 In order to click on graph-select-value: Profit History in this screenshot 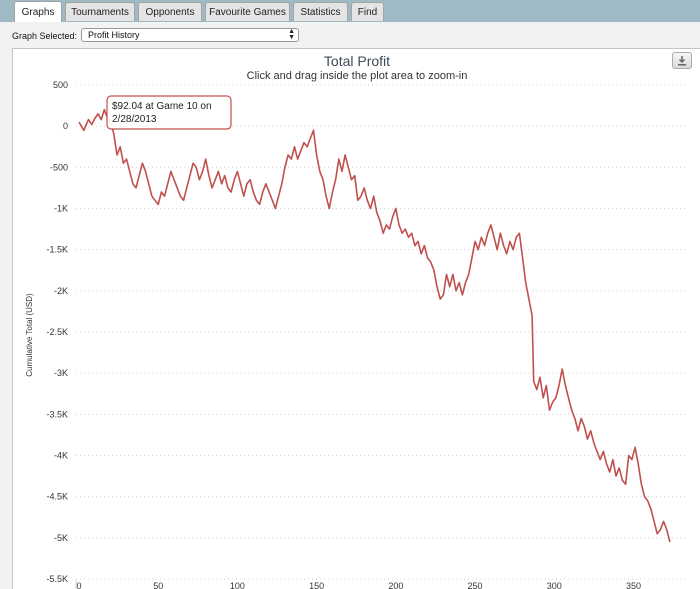, I will do `click(114, 35)`.